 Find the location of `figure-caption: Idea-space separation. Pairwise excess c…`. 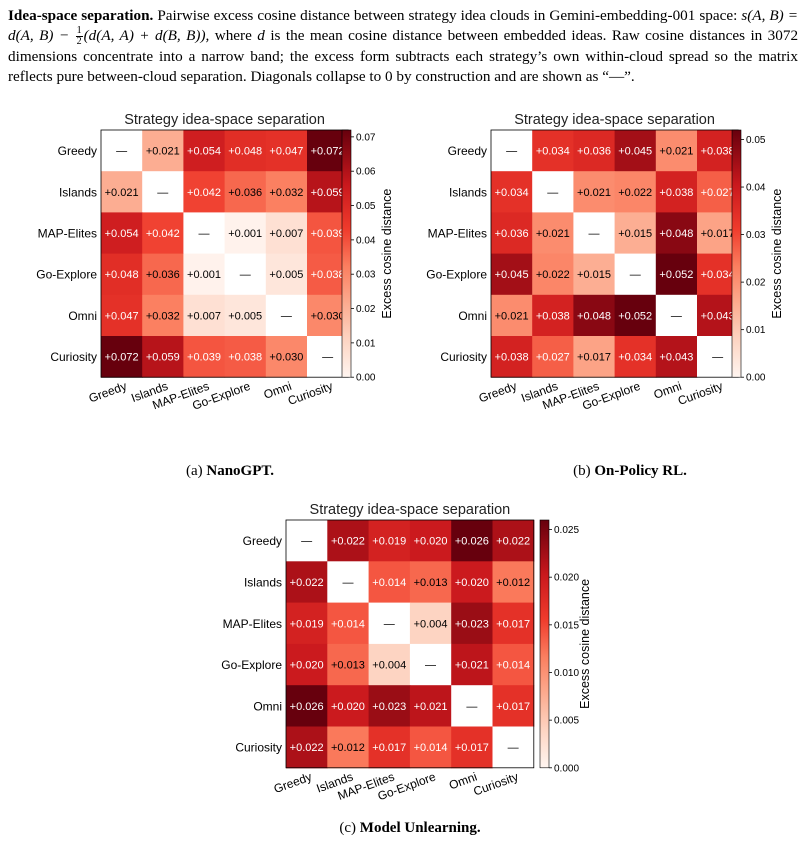

figure-caption: Idea-space separation. Pairwise excess c… is located at coordinates (403, 46).